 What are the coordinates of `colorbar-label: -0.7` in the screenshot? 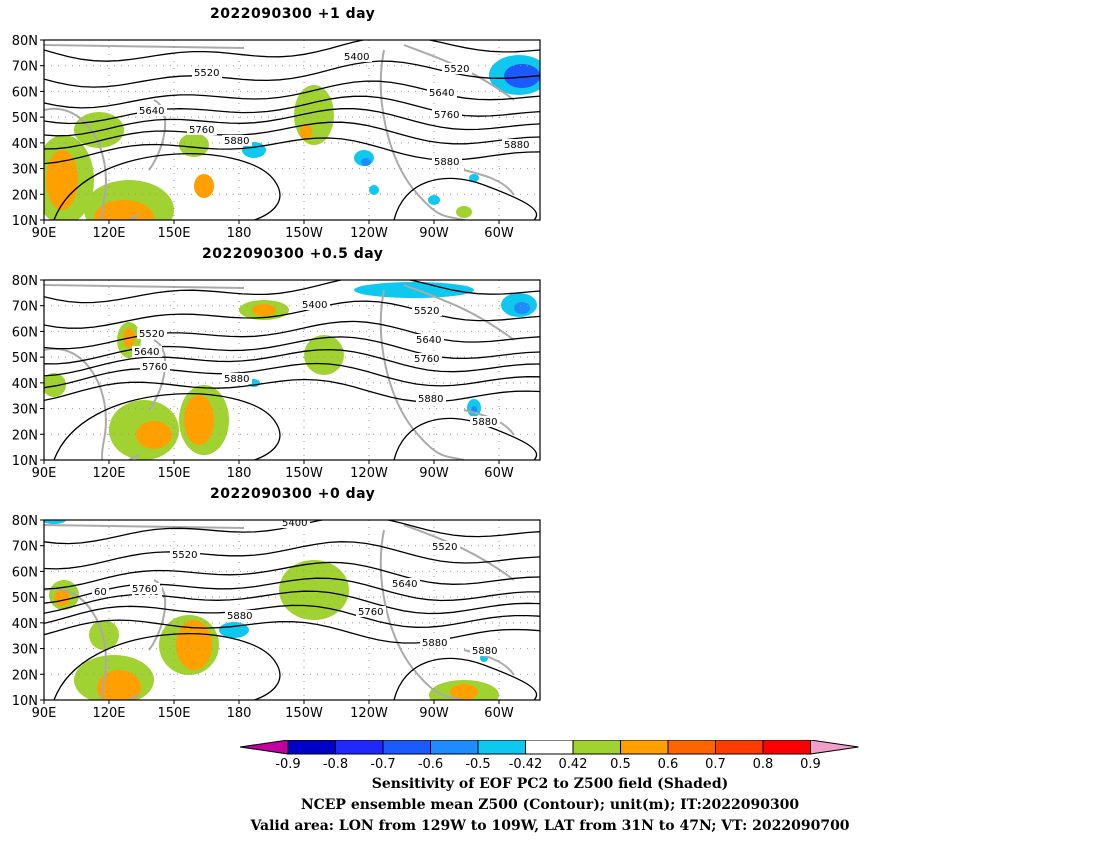 It's located at (382, 764).